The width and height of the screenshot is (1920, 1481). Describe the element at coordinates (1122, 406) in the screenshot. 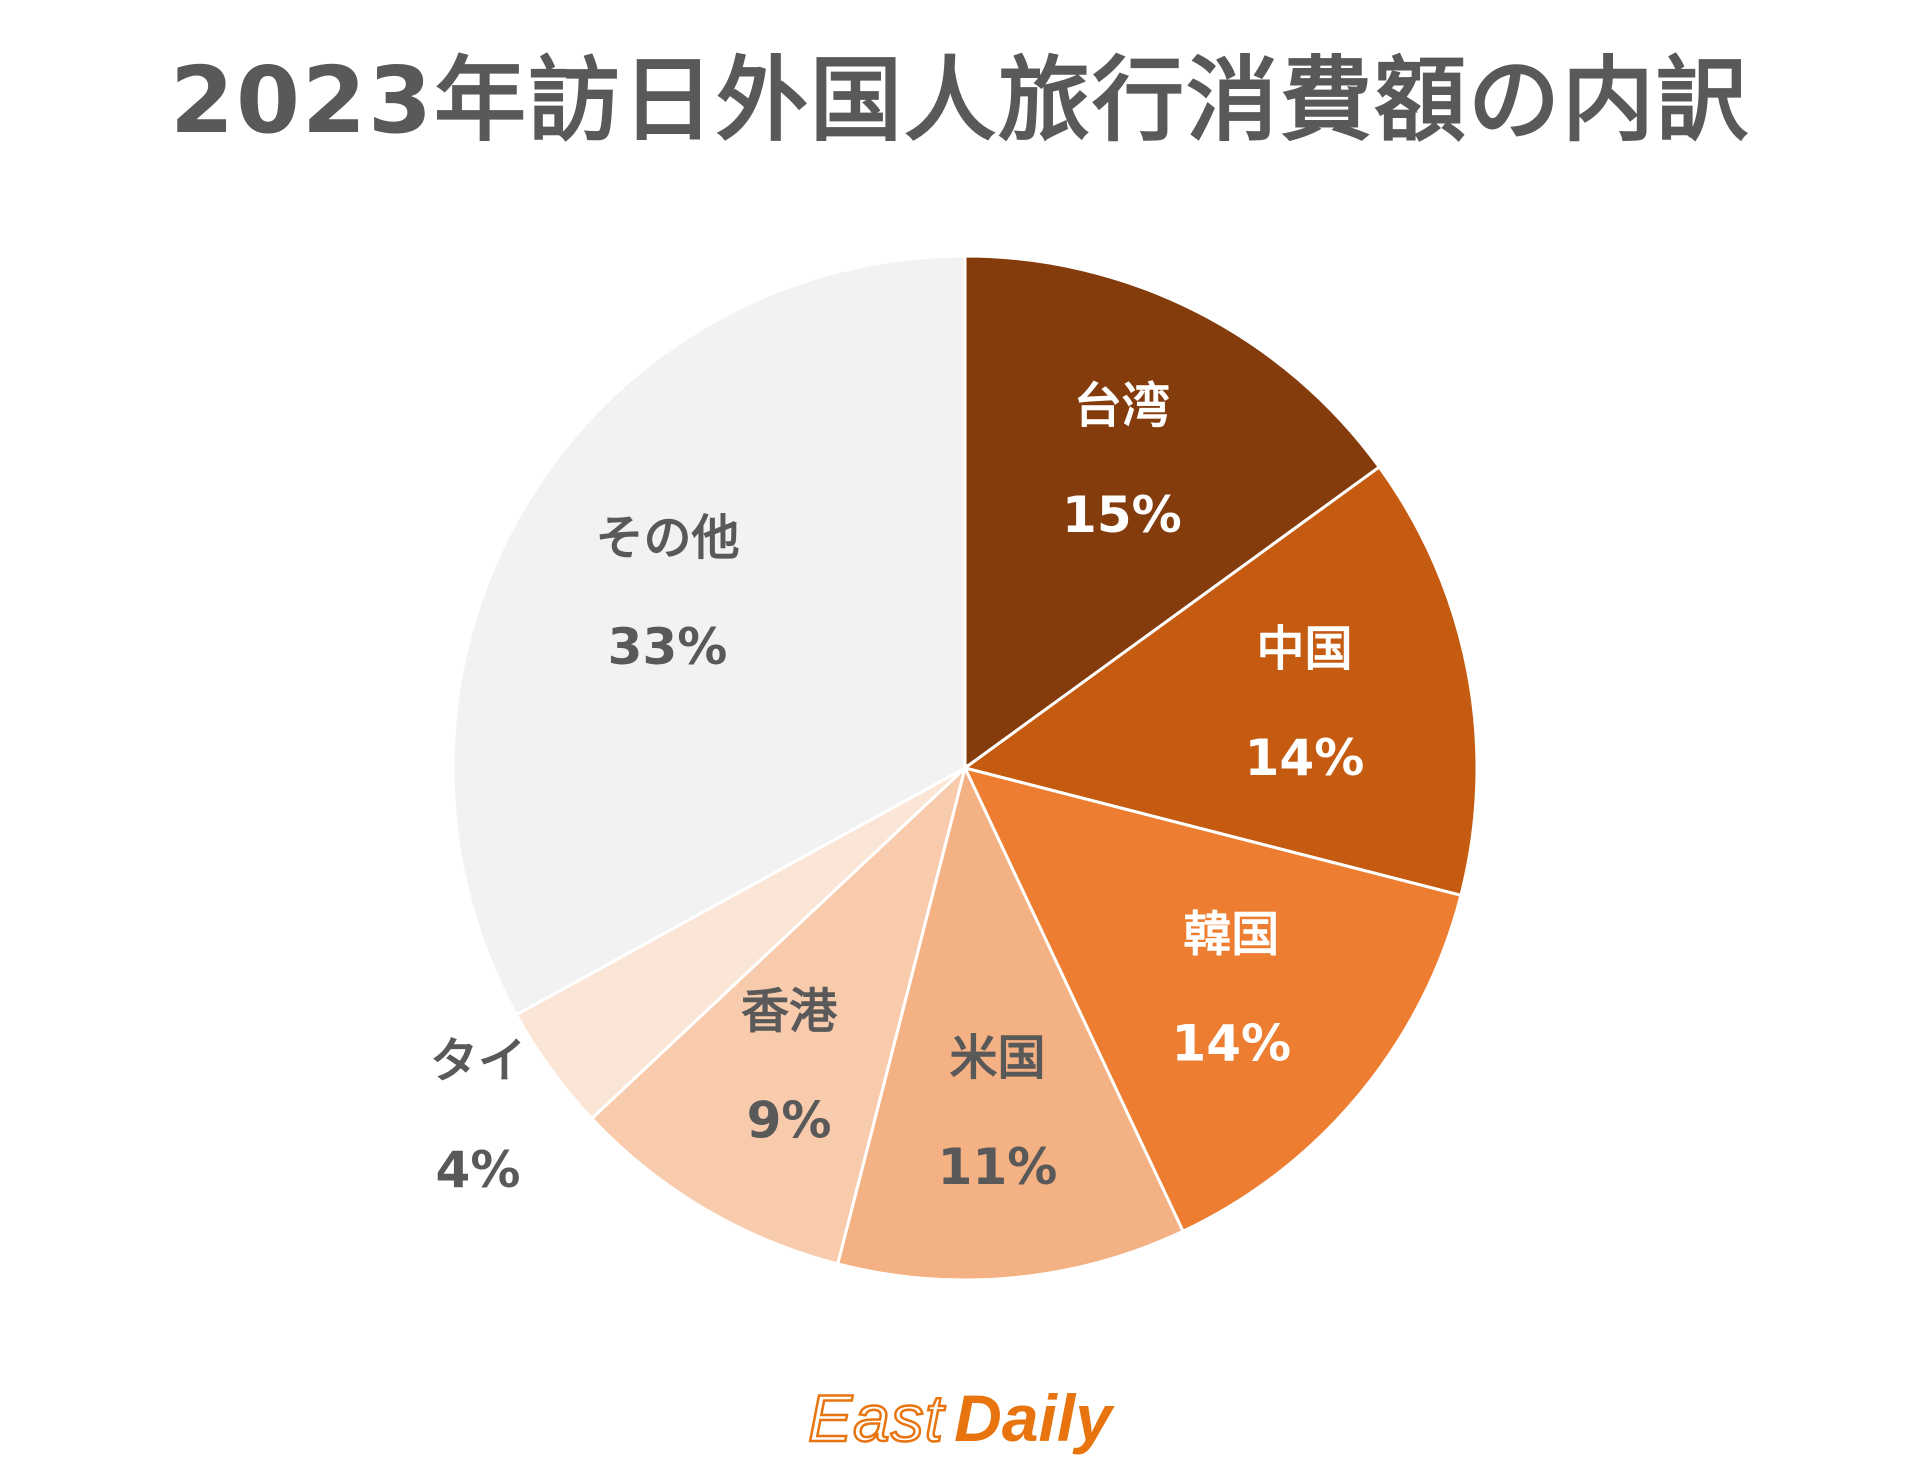

I see `slice-label-0: 台湾` at that location.